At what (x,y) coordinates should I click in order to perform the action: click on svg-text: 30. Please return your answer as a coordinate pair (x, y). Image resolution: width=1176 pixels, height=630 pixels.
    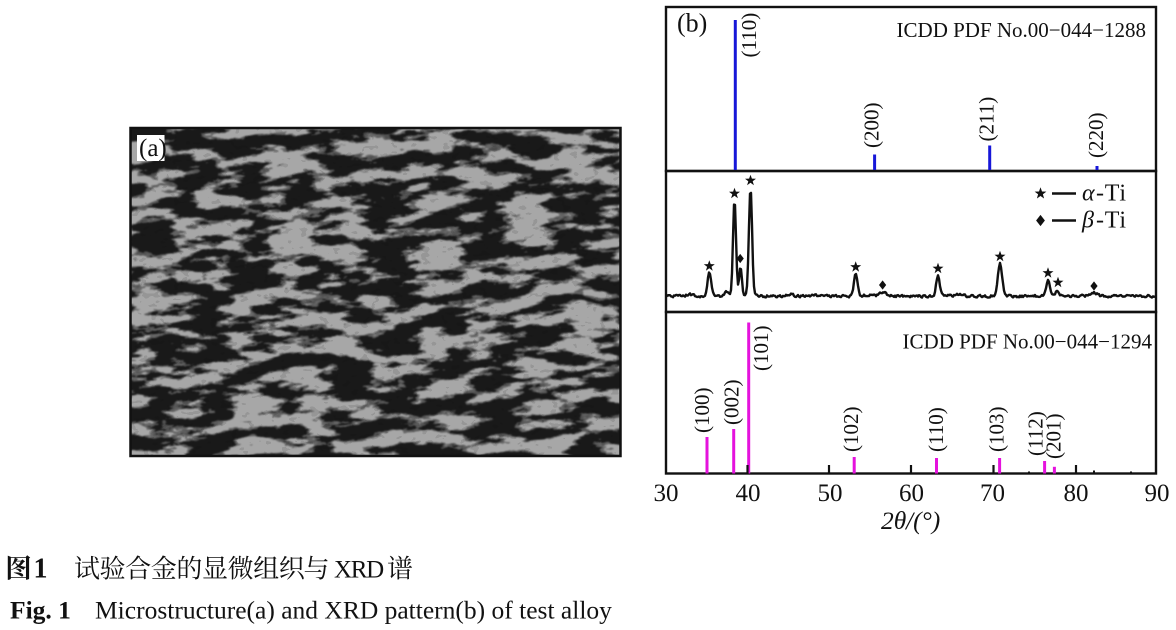
    Looking at the image, I should click on (666, 493).